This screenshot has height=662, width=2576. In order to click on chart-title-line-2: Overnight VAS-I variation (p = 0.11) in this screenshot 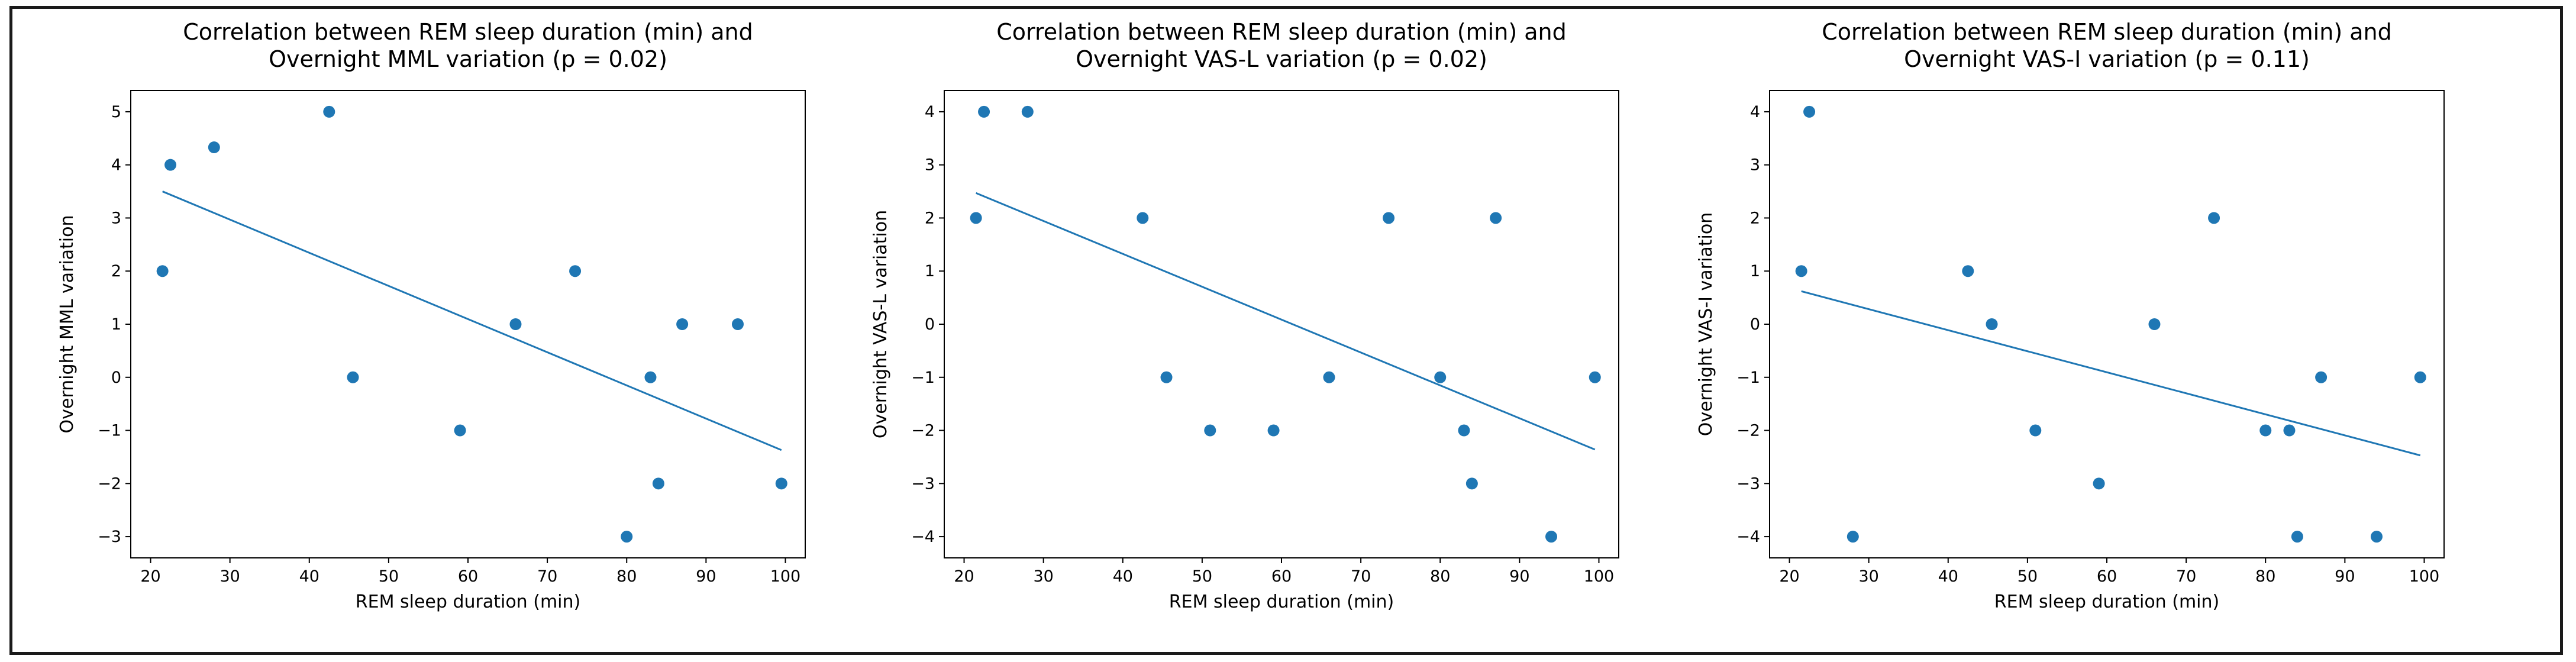, I will do `click(2107, 59)`.